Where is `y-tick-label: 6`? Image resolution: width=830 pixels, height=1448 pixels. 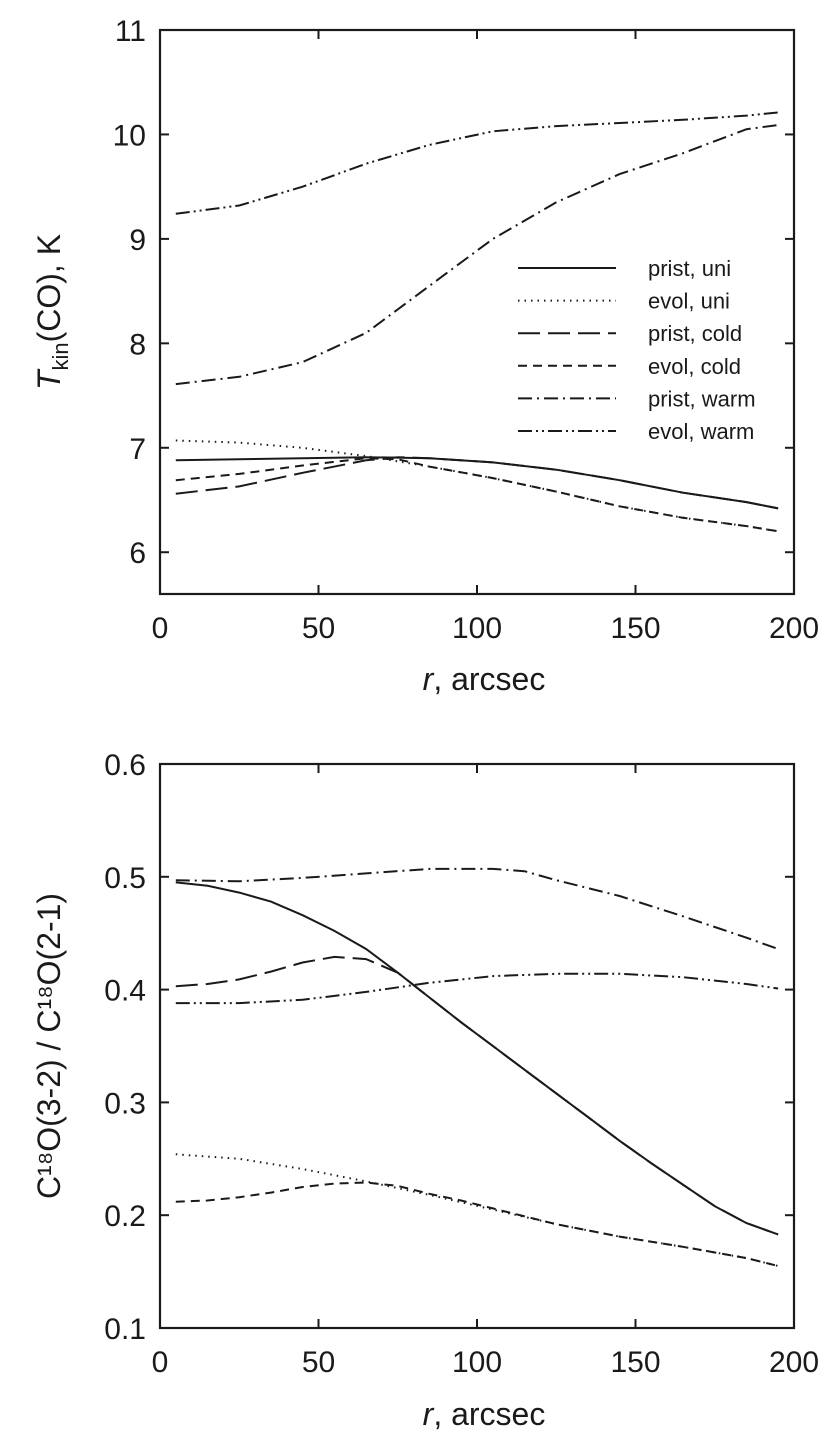 y-tick-label: 6 is located at coordinates (137, 553).